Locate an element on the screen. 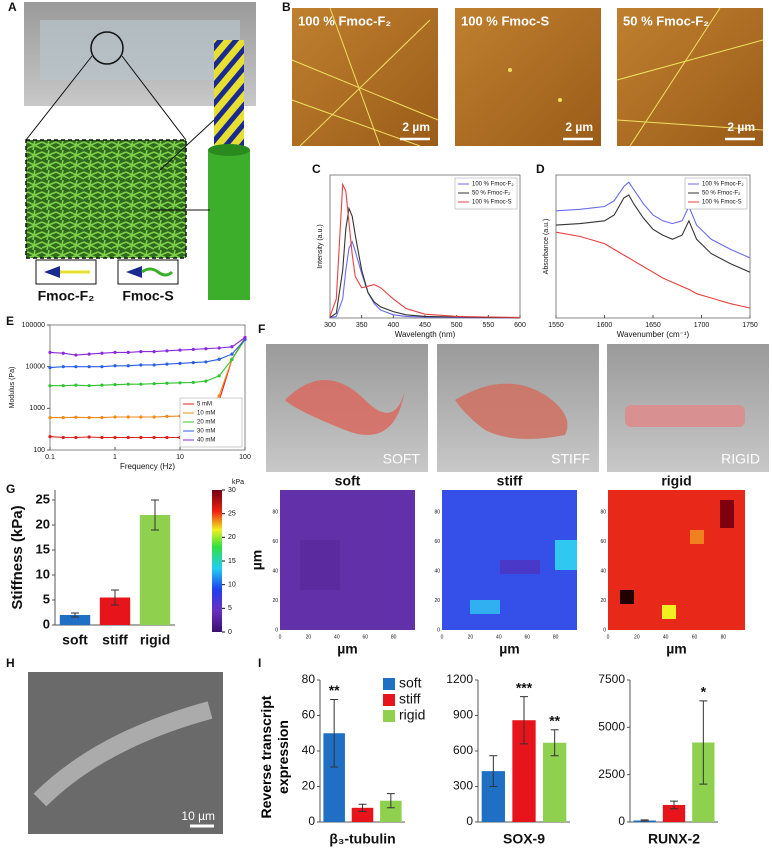 This screenshot has height=857, width=772. y-tick-label: 0 is located at coordinates (311, 821).